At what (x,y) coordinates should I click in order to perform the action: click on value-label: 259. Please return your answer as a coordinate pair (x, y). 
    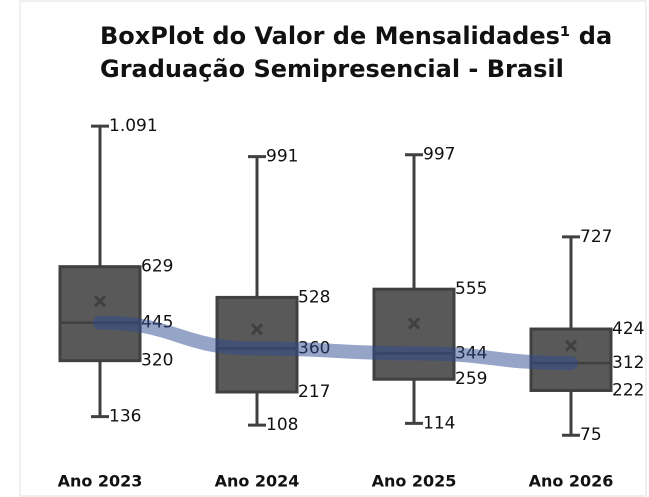
    Looking at the image, I should click on (471, 379).